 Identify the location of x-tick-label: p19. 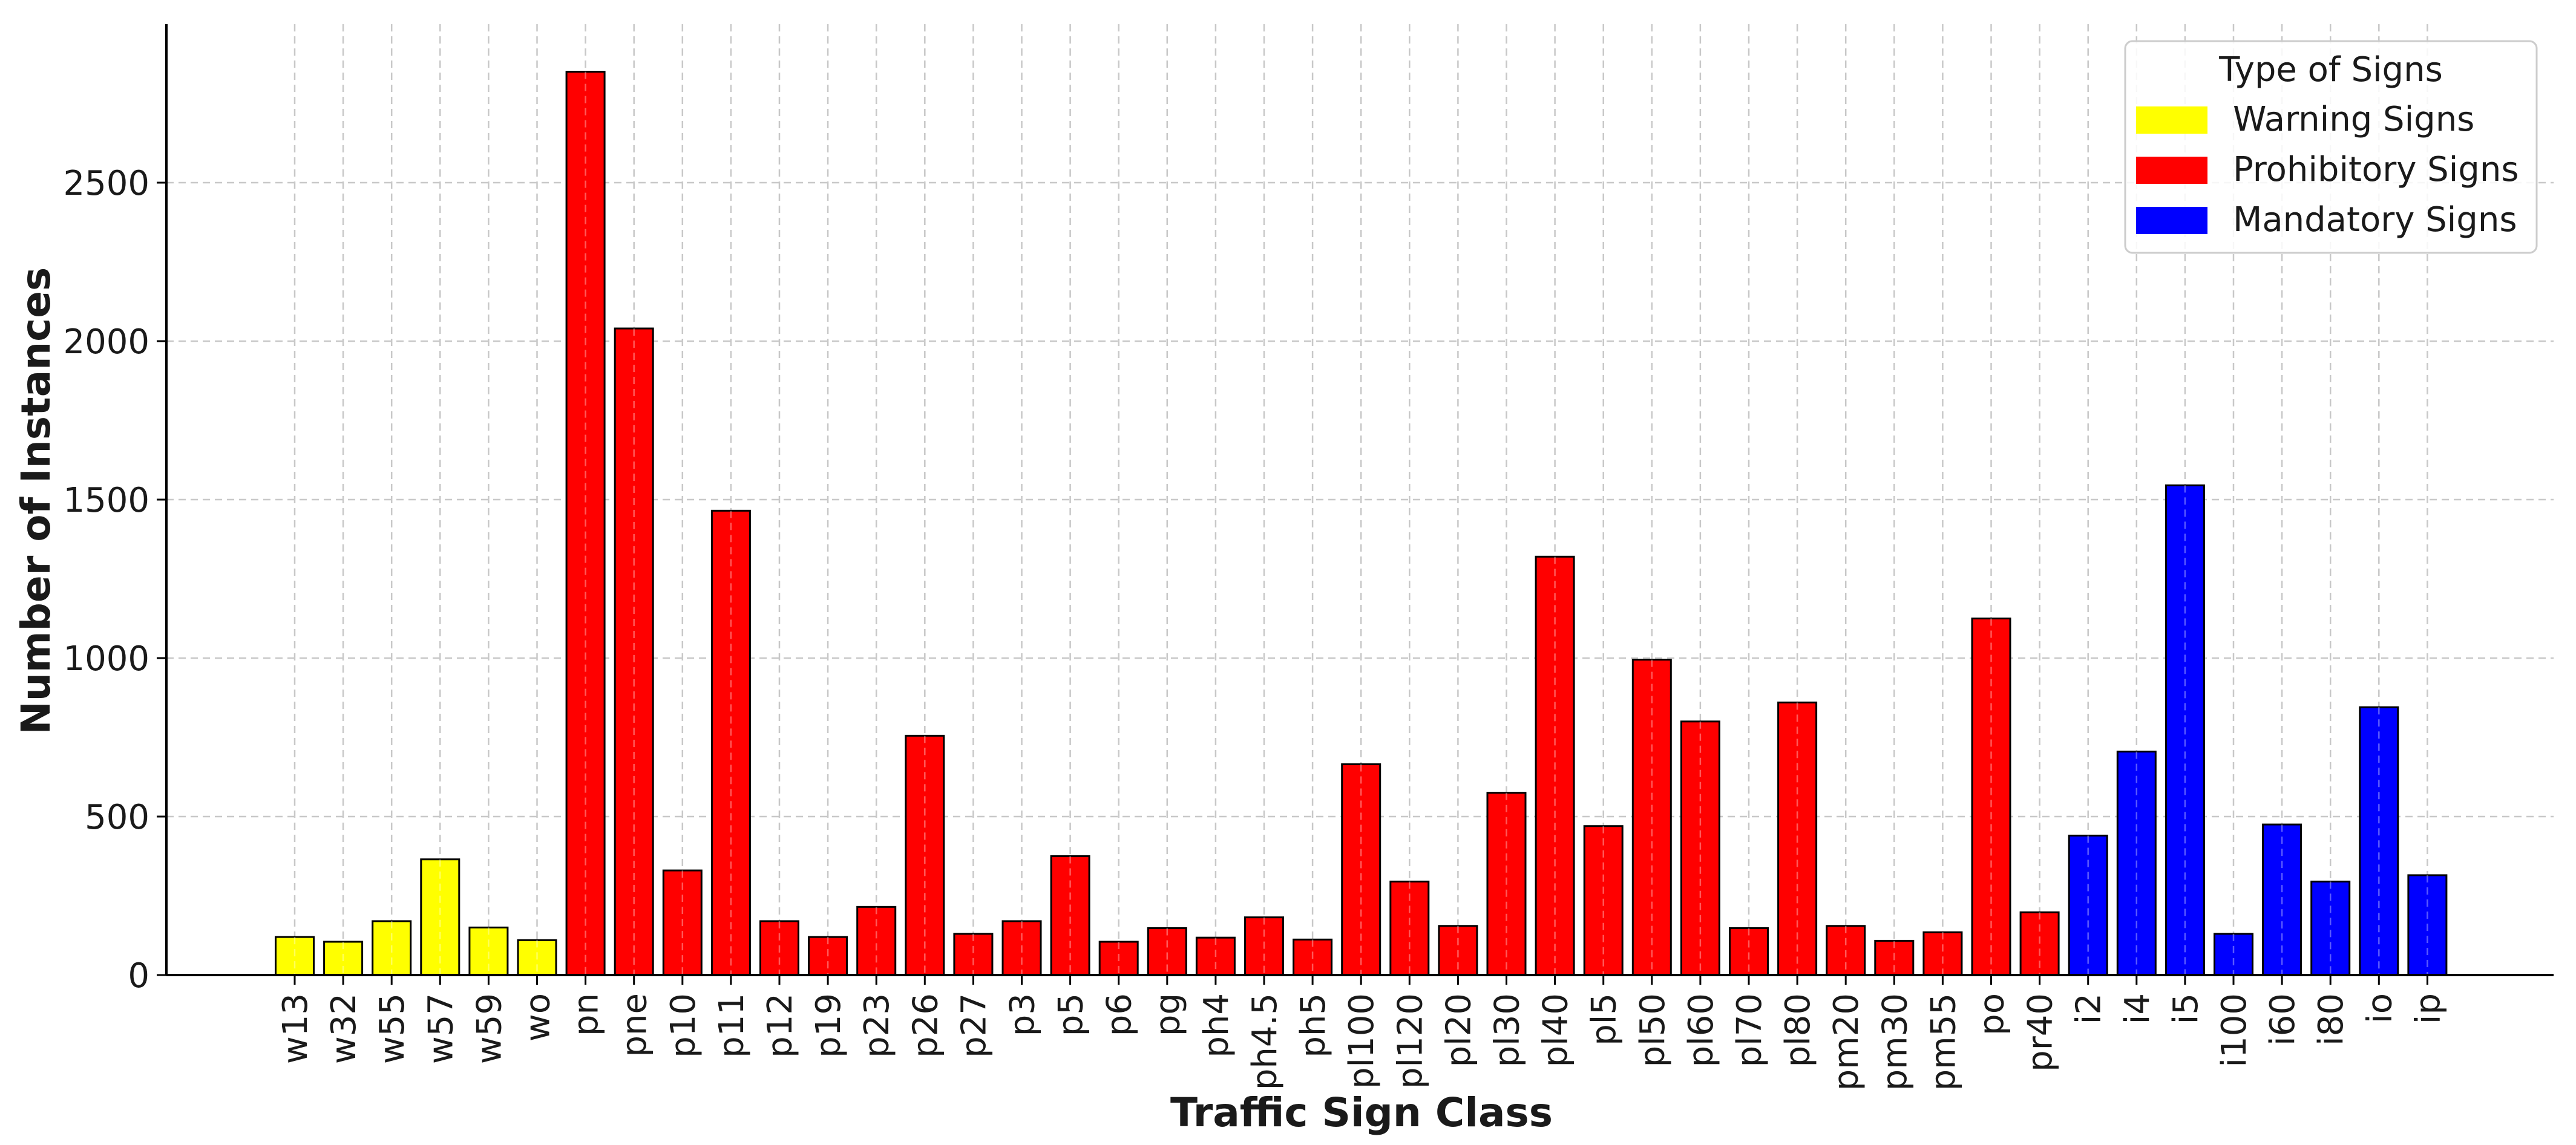
(828, 1025).